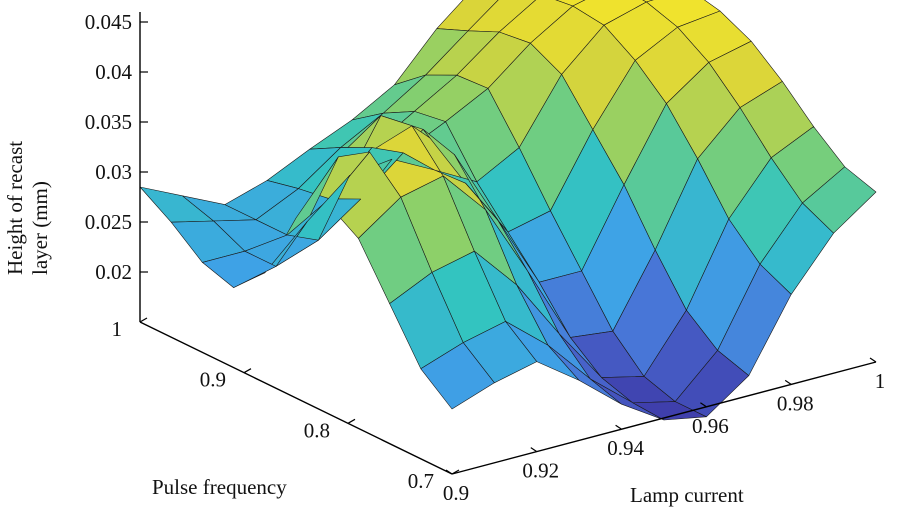 This screenshot has height=512, width=900. What do you see at coordinates (540, 471) in the screenshot?
I see `x-tick-1-label: 0.92` at bounding box center [540, 471].